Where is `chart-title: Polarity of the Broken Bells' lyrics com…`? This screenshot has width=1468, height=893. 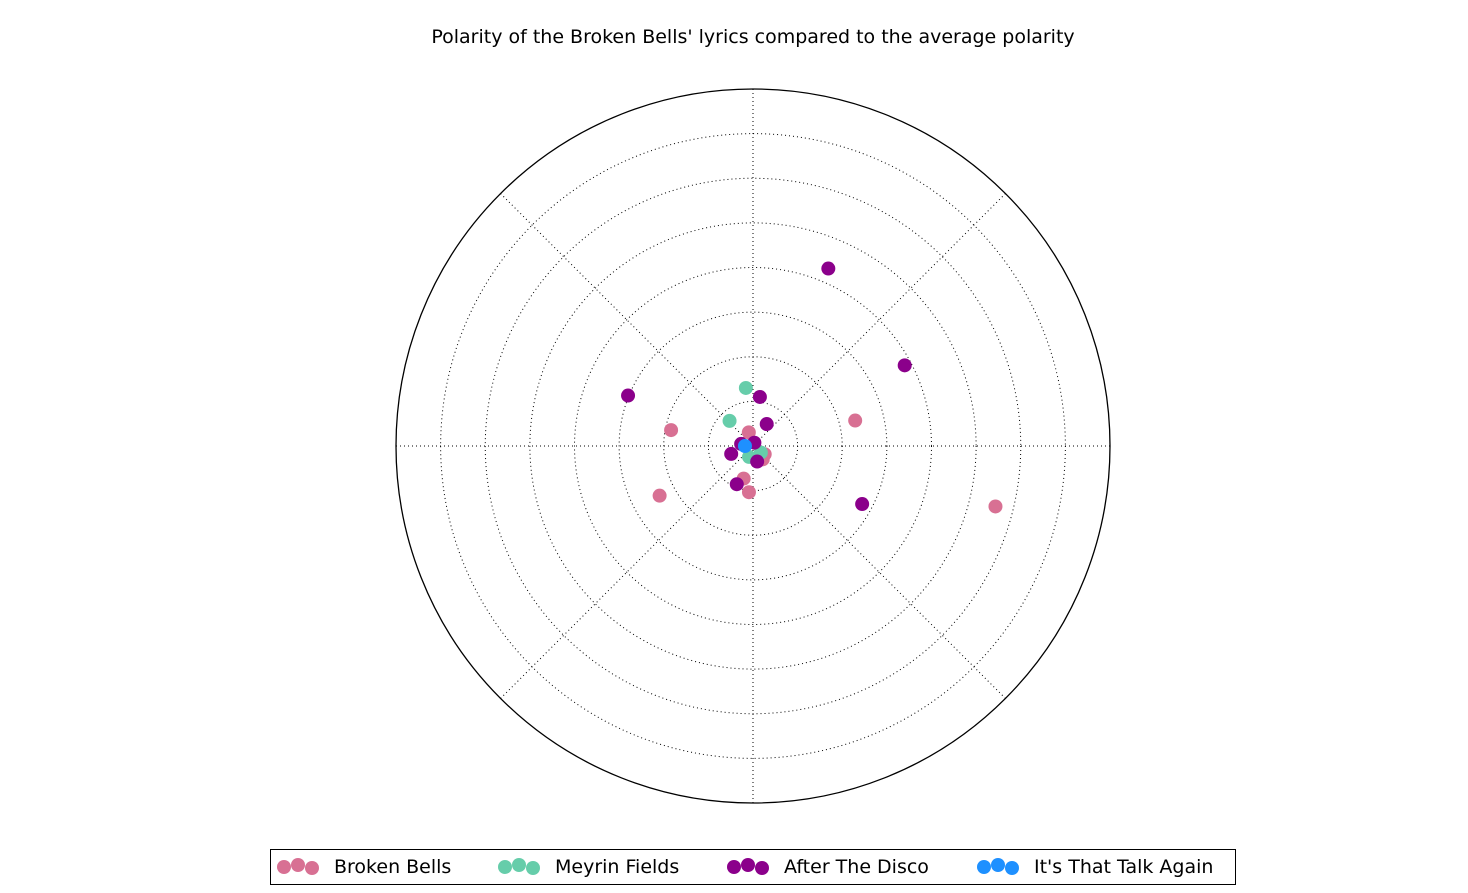 chart-title: Polarity of the Broken Bells' lyrics com… is located at coordinates (752, 37).